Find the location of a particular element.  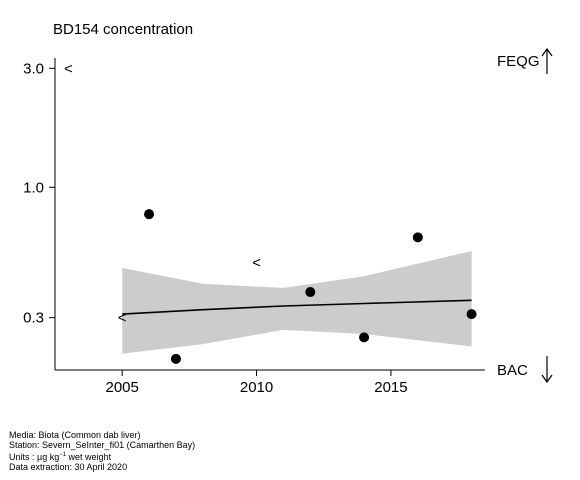

chart-title: BD154 concentration is located at coordinates (123, 29).